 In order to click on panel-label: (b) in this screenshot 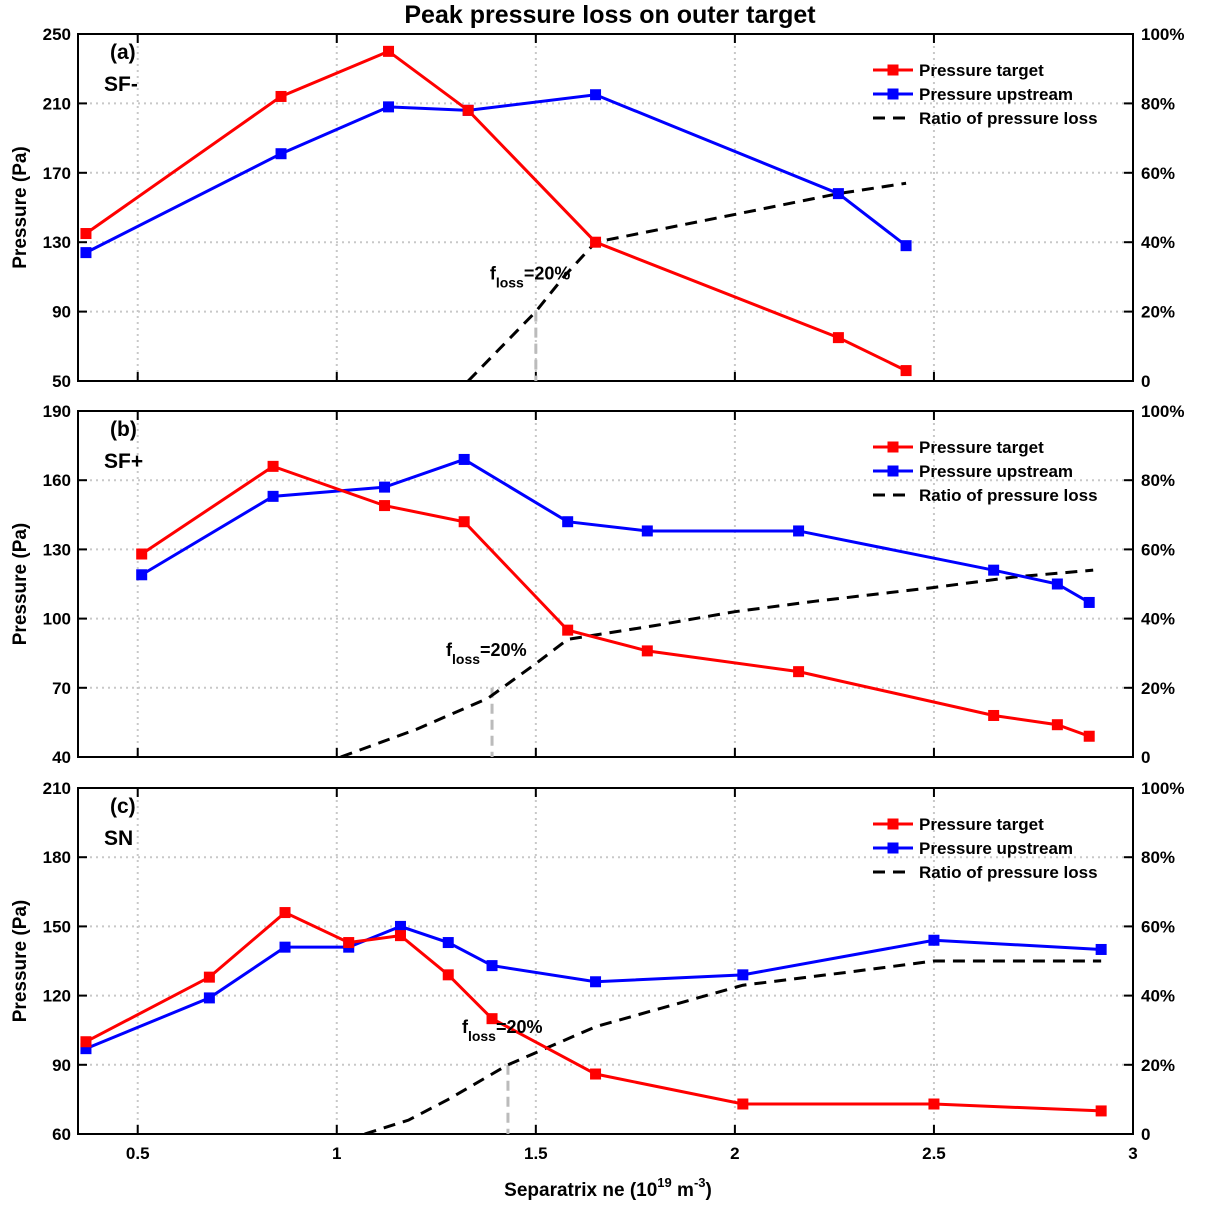, I will do `click(123, 429)`.